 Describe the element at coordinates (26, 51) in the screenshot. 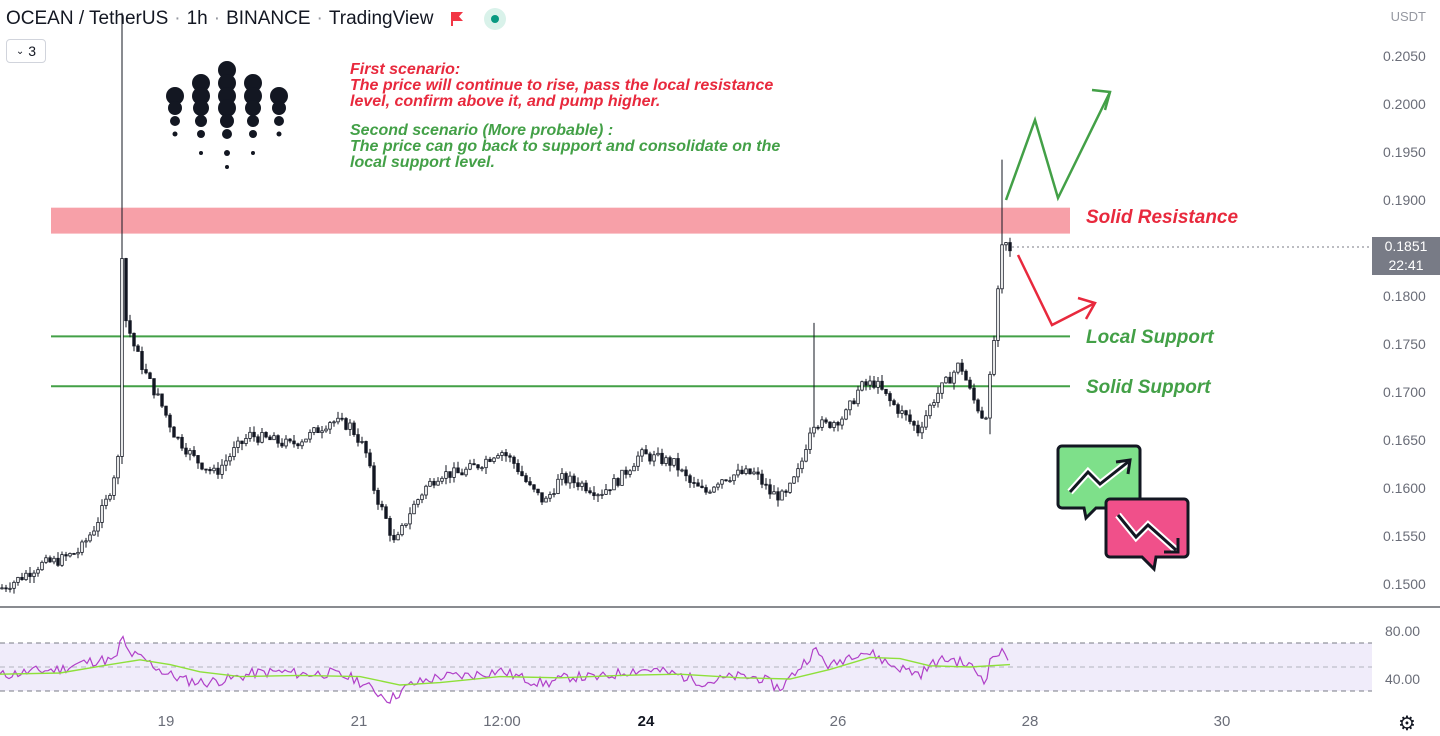

I see `collapse-indicators-button: ⌄ 3` at that location.